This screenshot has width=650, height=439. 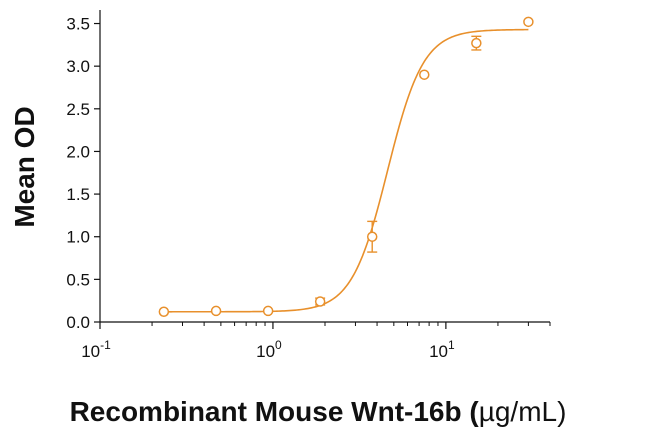 I want to click on x-axis-title-main: Recombinant Mouse Wnt-16b (, so click(x=275, y=411).